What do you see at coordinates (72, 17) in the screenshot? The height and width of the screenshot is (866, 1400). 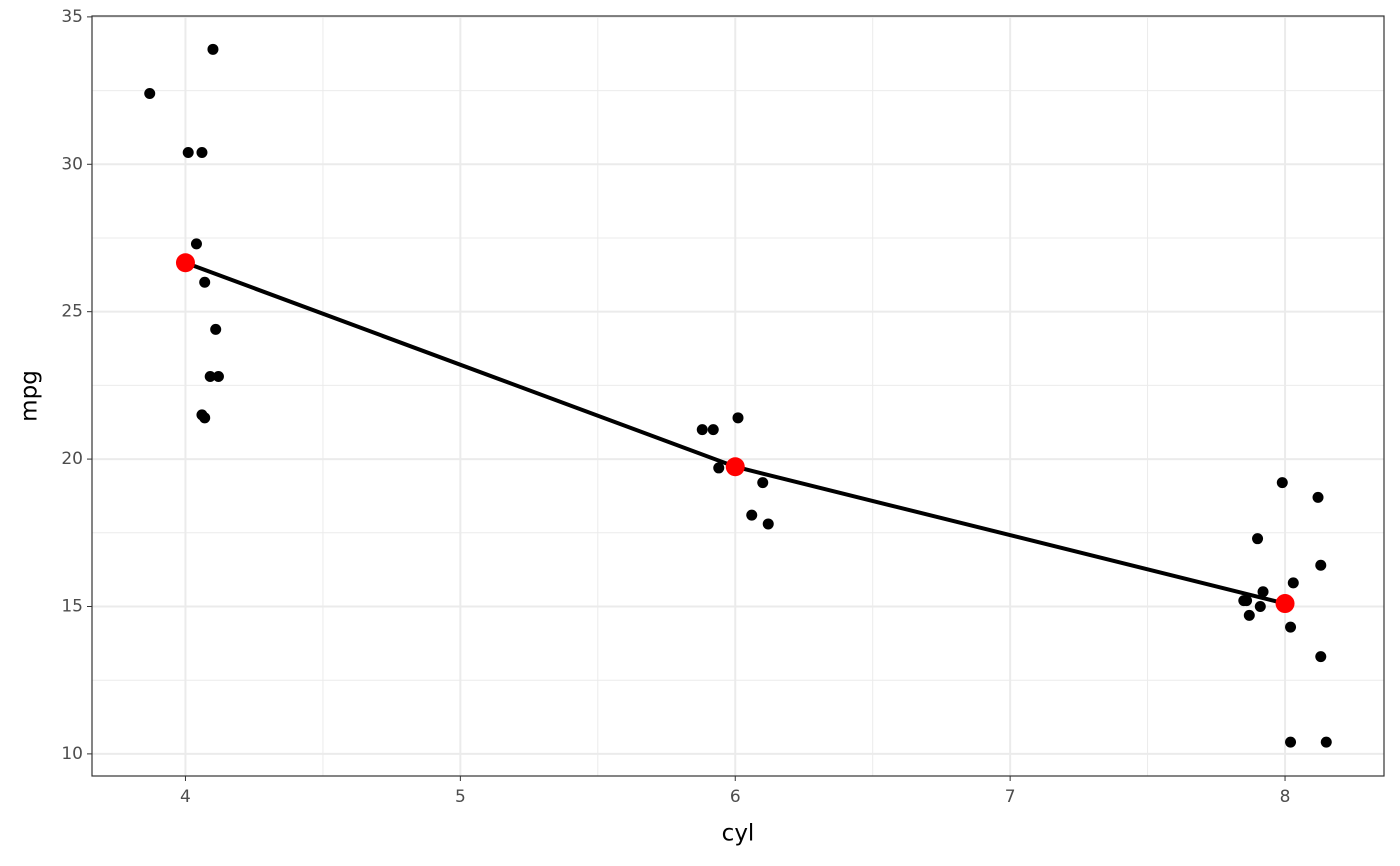 I see `y-tick-label: 35` at bounding box center [72, 17].